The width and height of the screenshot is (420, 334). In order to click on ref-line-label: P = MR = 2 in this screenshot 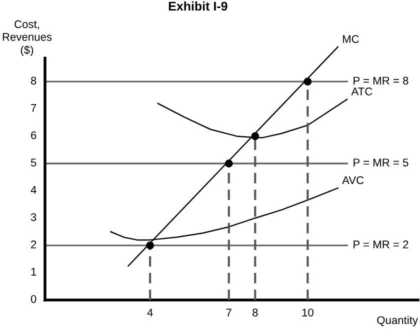, I will do `click(381, 244)`.